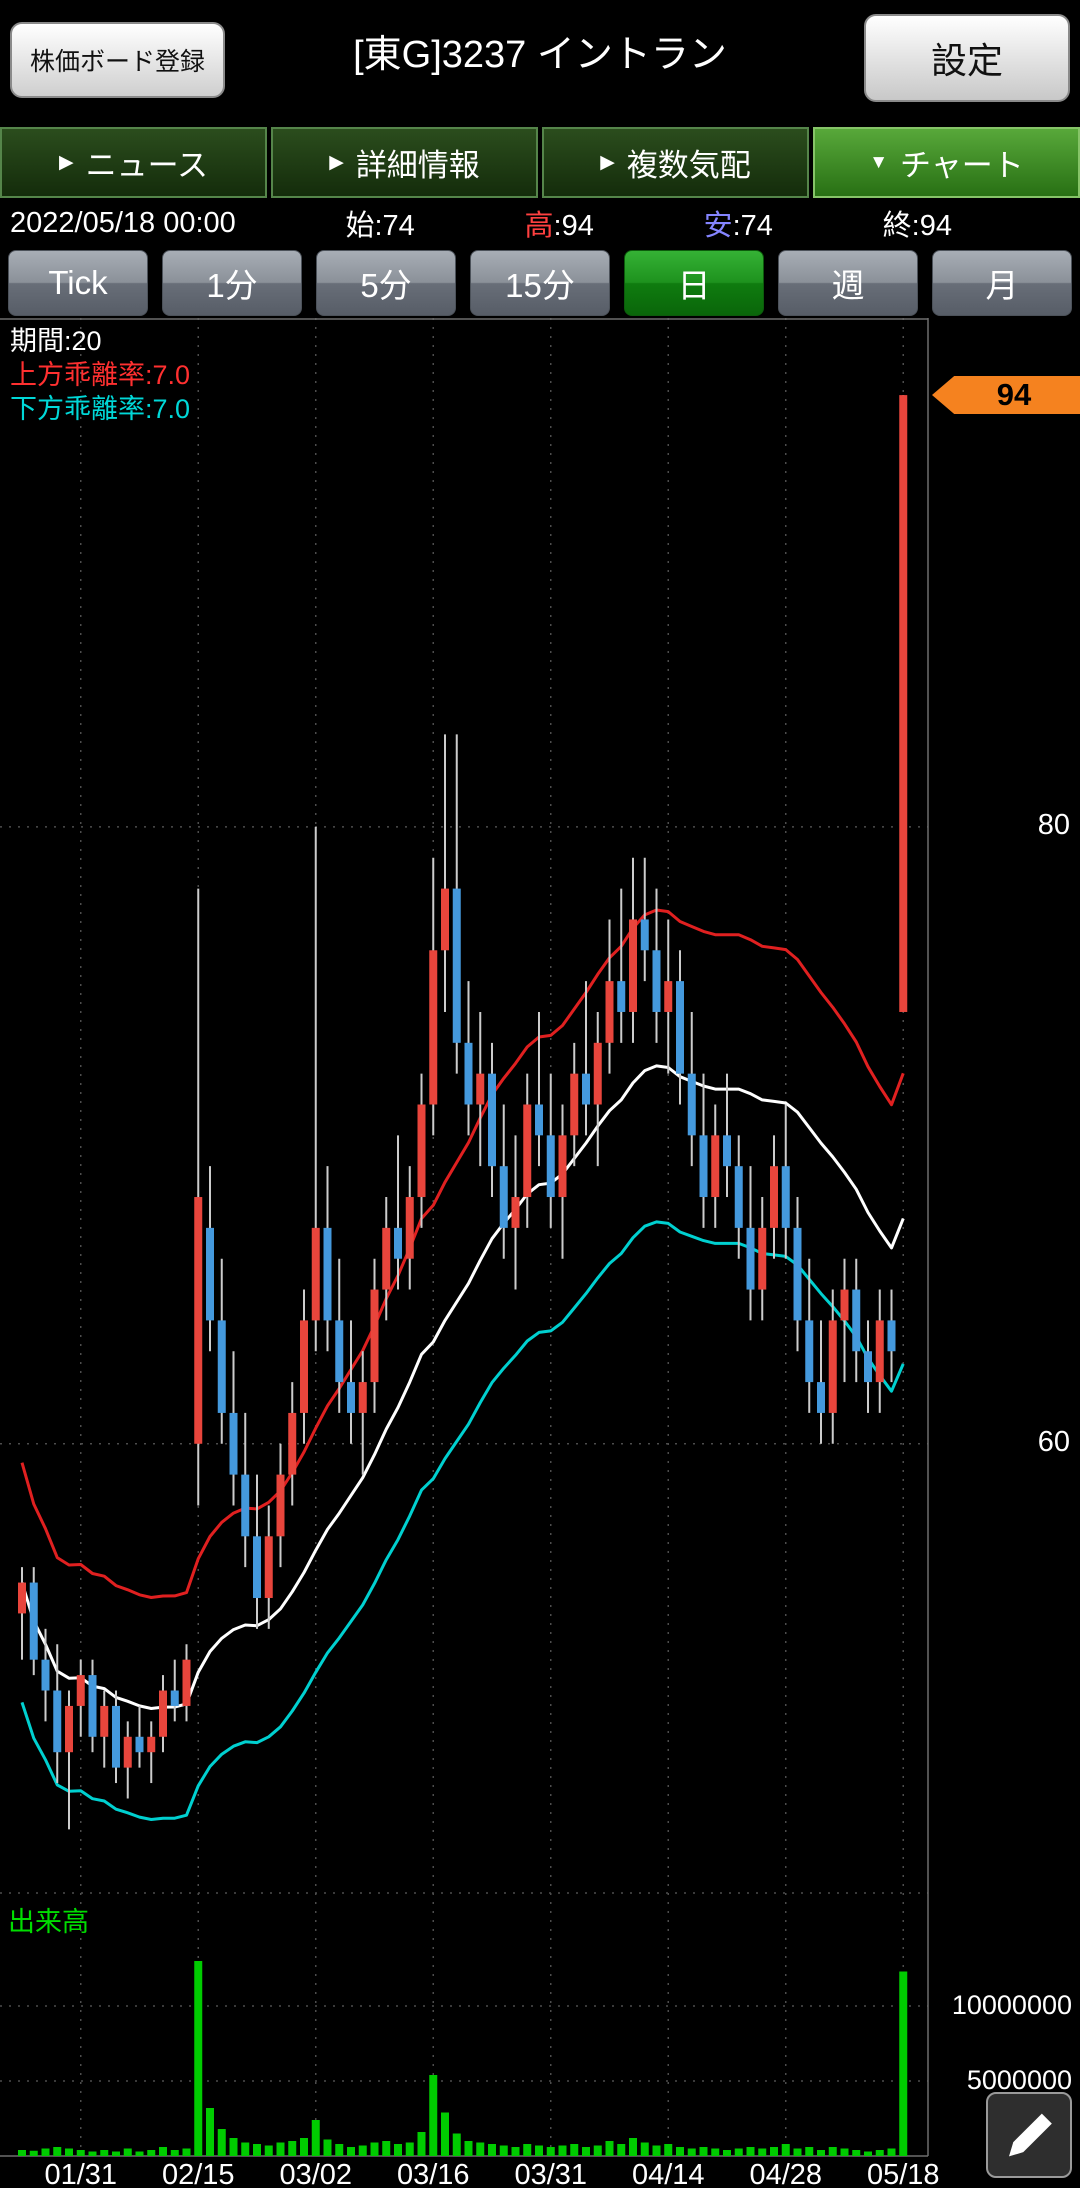 Image resolution: width=1080 pixels, height=2188 pixels. I want to click on header-bar: 株価ボード登録 [東G]3237 イントラン 設定, so click(540, 63).